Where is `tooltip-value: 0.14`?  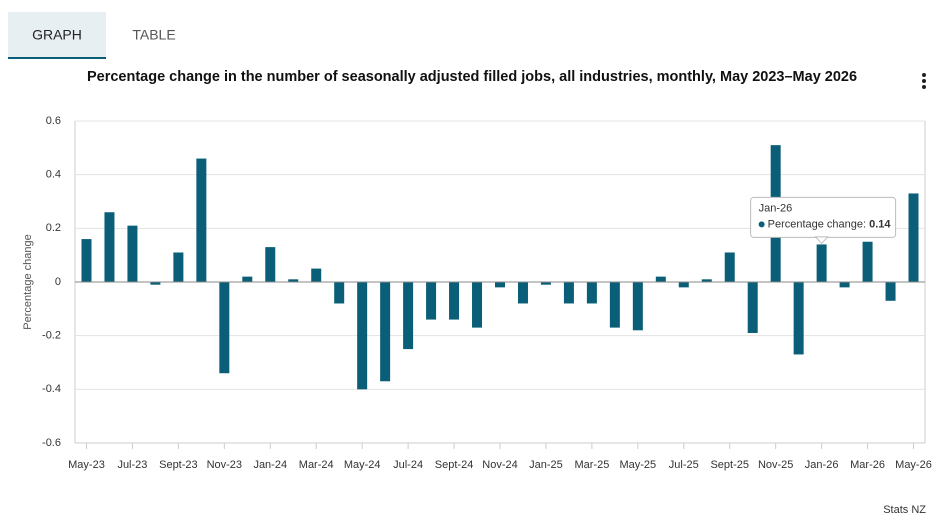
tooltip-value: 0.14 is located at coordinates (880, 224).